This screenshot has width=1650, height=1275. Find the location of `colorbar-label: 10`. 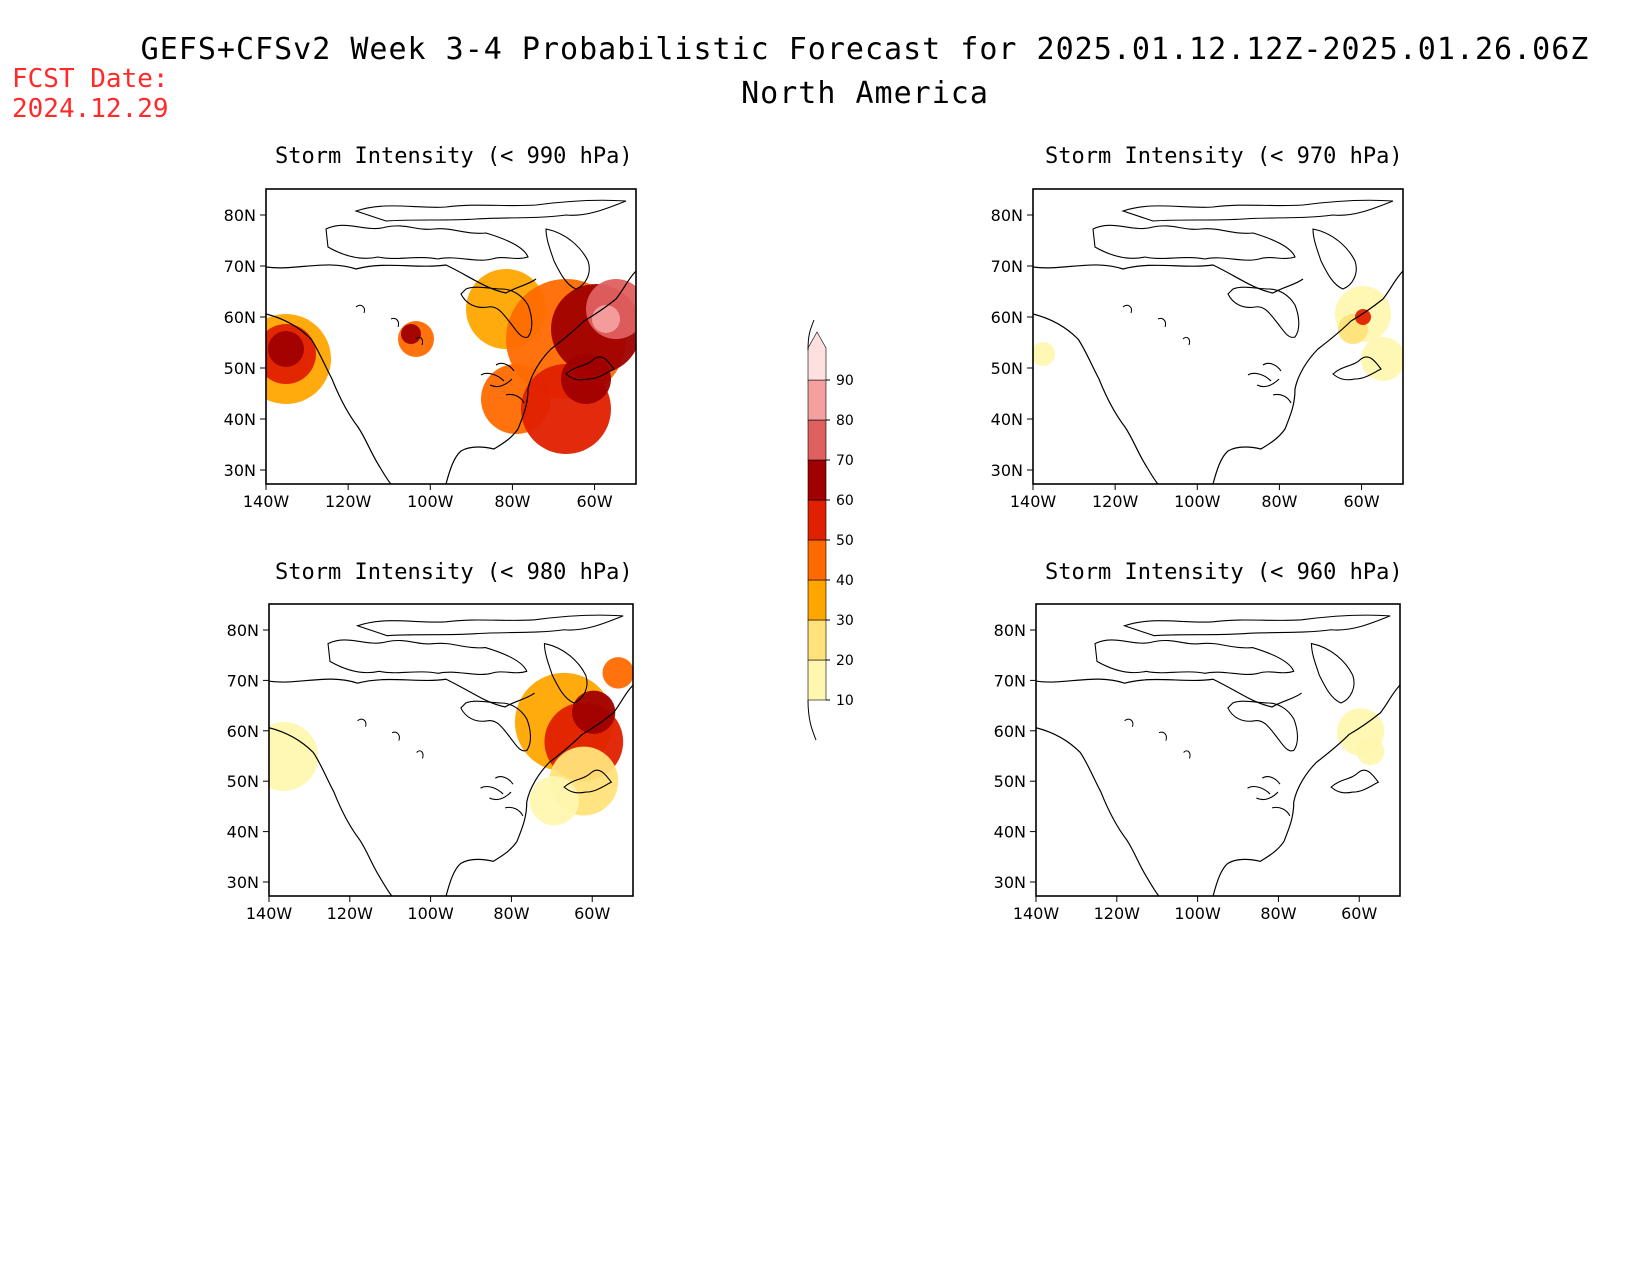

colorbar-label: 10 is located at coordinates (845, 701).